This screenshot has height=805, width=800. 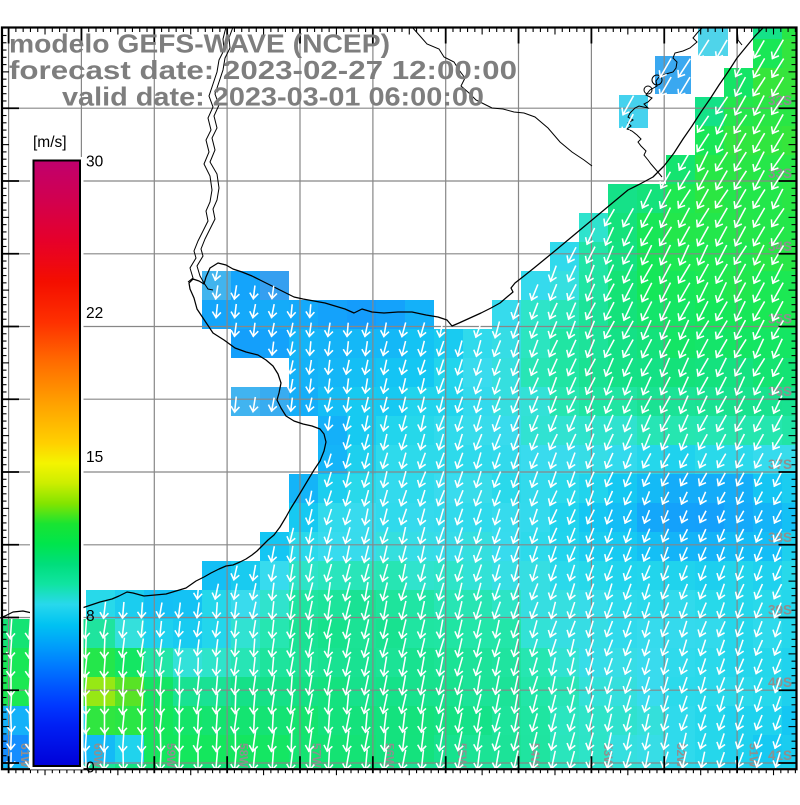 I want to click on svg-text: 0, so click(x=90, y=768).